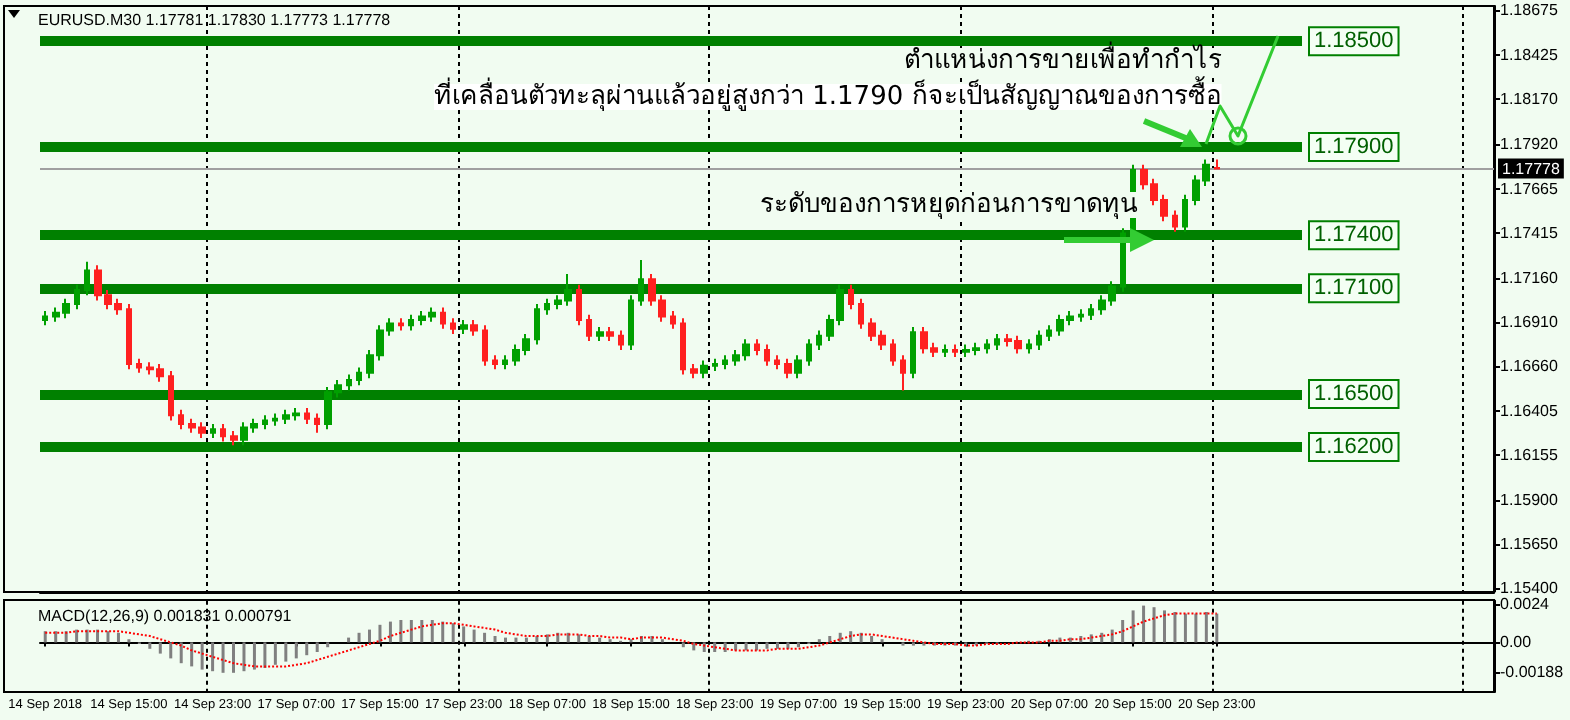 The image size is (1570, 720). What do you see at coordinates (215, 20) in the screenshot?
I see `chart-title: EURUSD.M30 1.17781 1.17830 1.17773 1.17778` at bounding box center [215, 20].